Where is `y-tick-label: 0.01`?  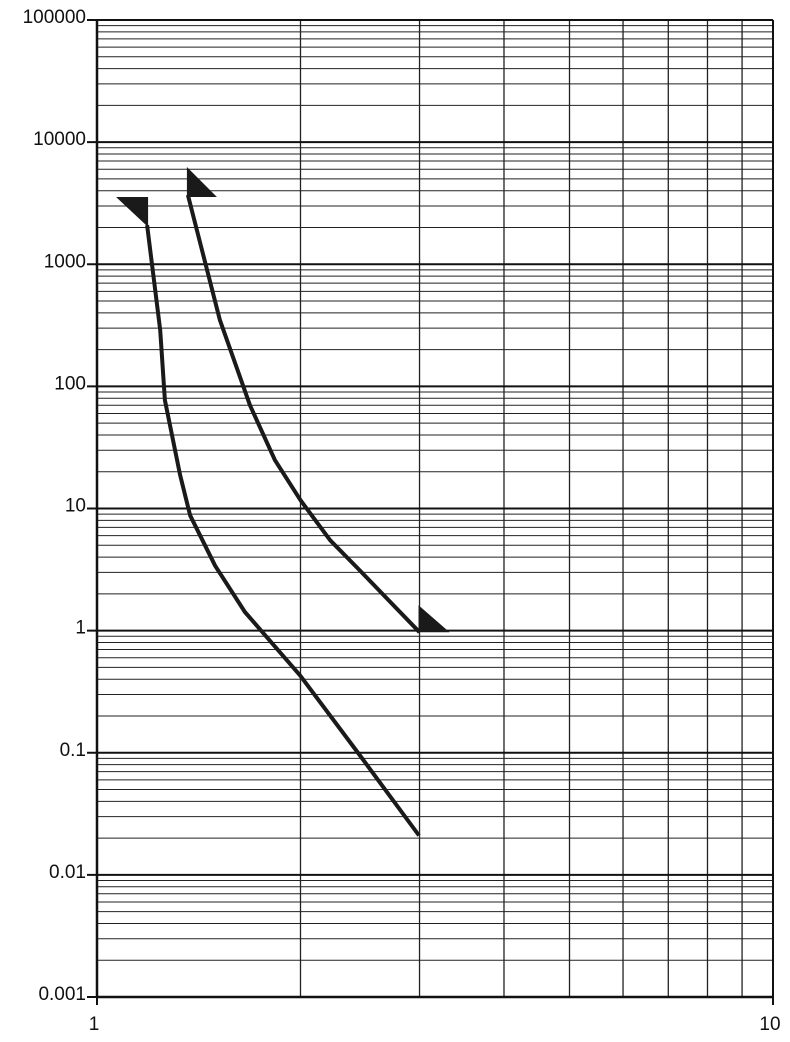
y-tick-label: 0.01 is located at coordinates (67, 872).